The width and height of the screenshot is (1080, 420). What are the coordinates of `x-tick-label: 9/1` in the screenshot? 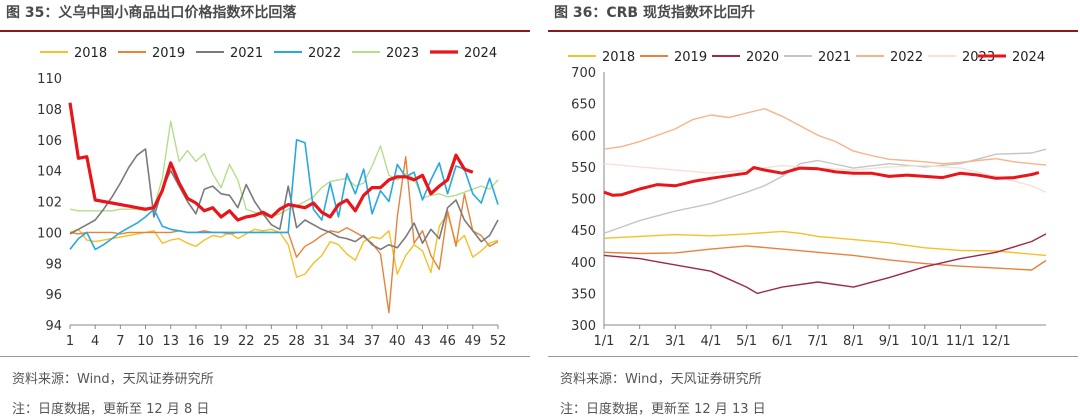 It's located at (889, 341).